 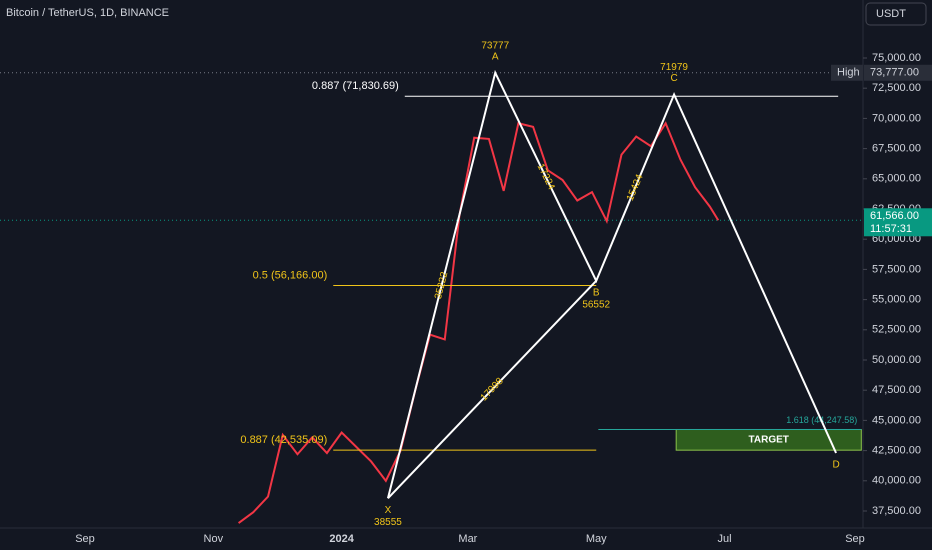 What do you see at coordinates (896, 390) in the screenshot?
I see `y-tick-label: 47,500.00` at bounding box center [896, 390].